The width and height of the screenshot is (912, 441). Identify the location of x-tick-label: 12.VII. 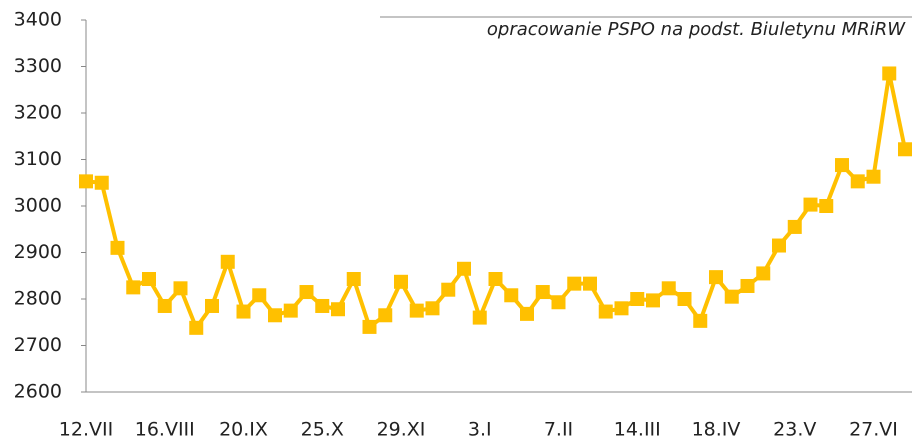
(86, 430).